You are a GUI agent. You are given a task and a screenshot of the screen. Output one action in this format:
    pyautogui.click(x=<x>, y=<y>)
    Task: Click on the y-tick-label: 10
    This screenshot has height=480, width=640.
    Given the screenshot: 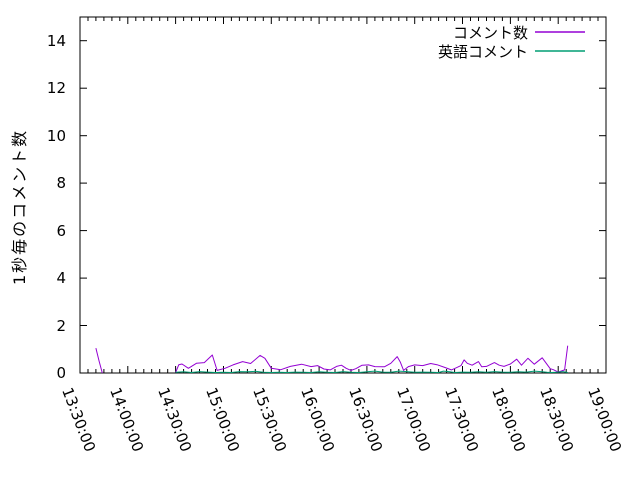 What is the action you would take?
    pyautogui.click(x=56, y=135)
    